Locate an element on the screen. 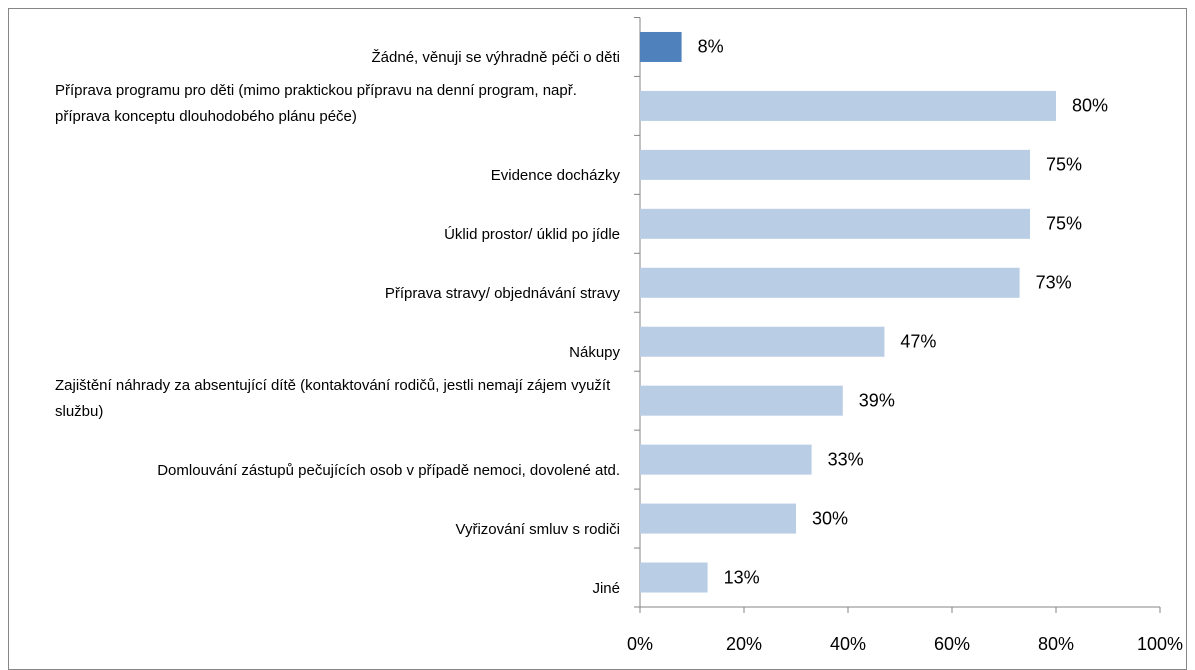  x-tick-label: 0% is located at coordinates (640, 644).